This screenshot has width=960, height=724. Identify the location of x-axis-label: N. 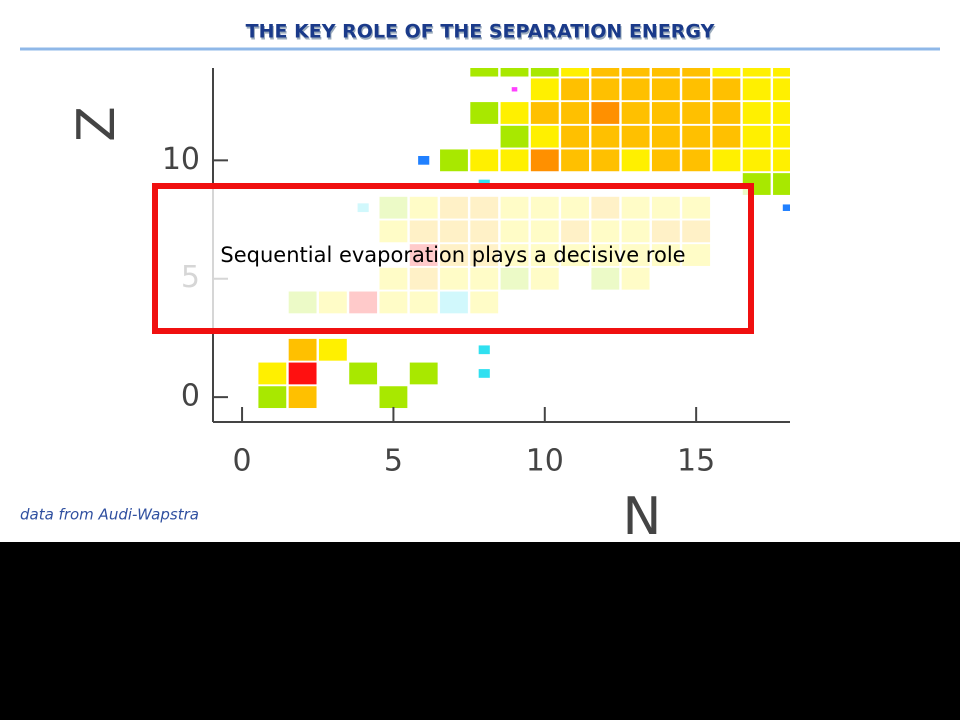
(642, 517).